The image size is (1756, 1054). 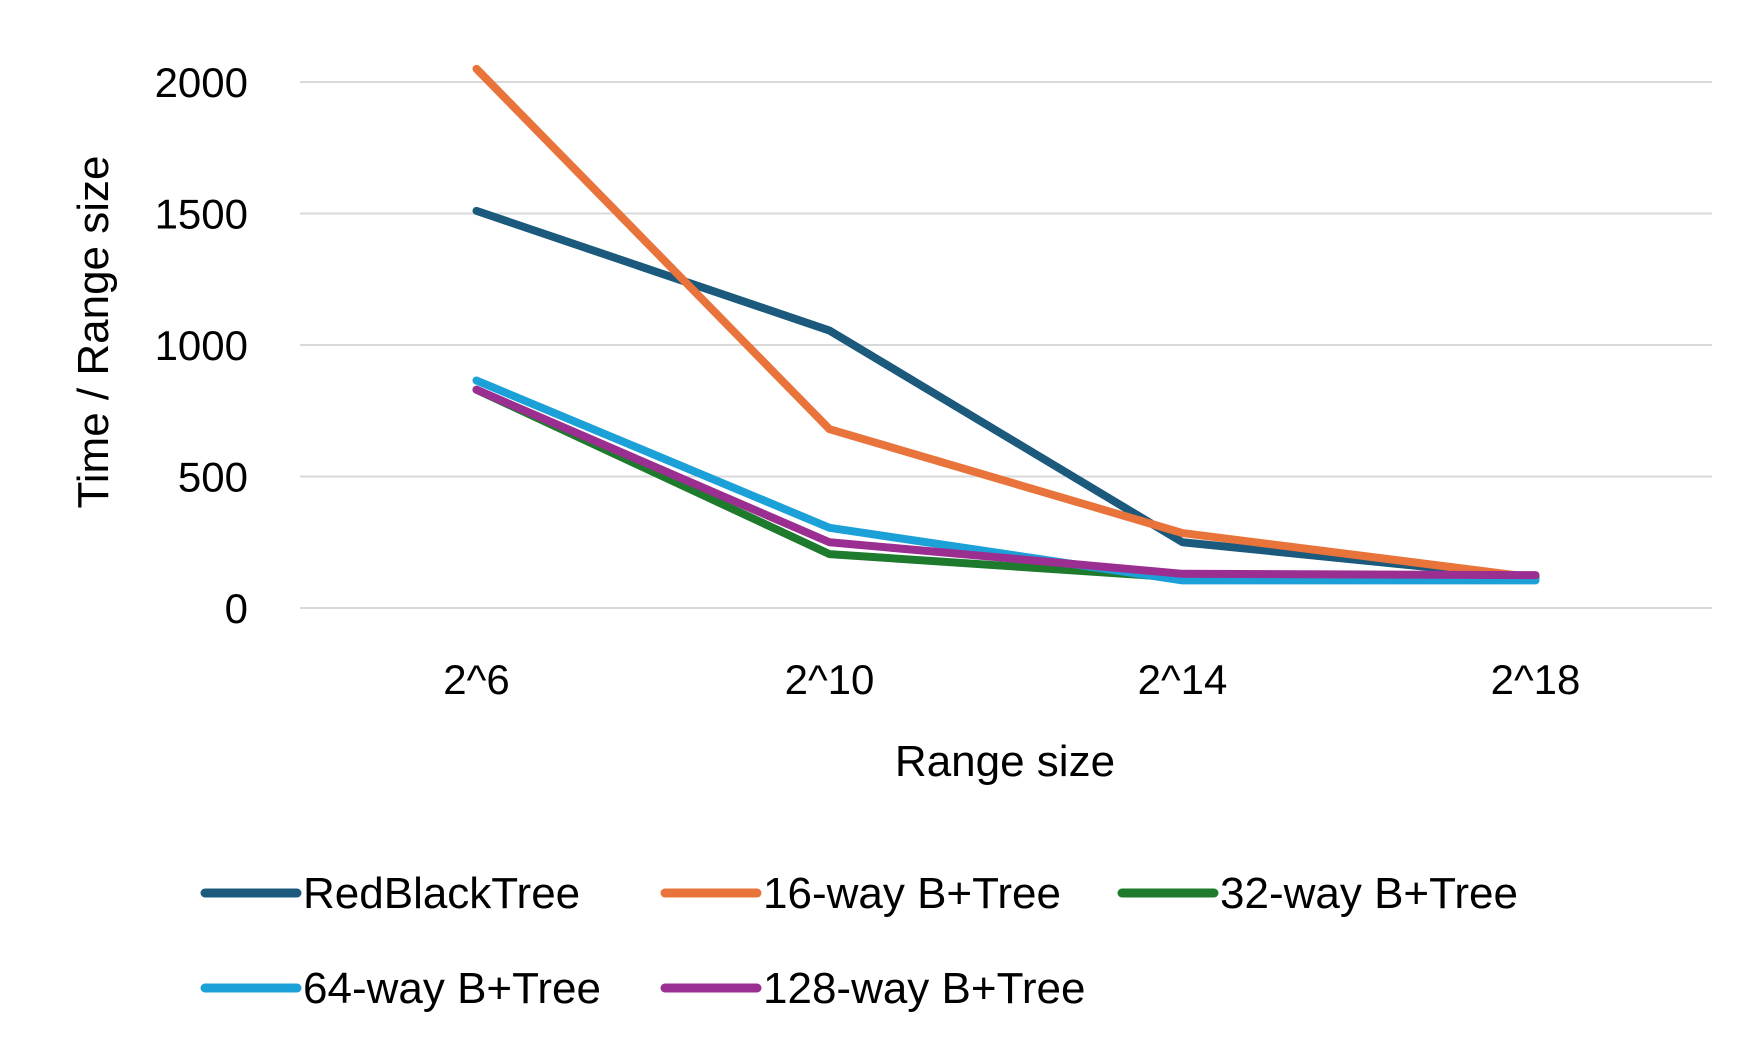 I want to click on legend-item: RedBlackTree, so click(x=390, y=893).